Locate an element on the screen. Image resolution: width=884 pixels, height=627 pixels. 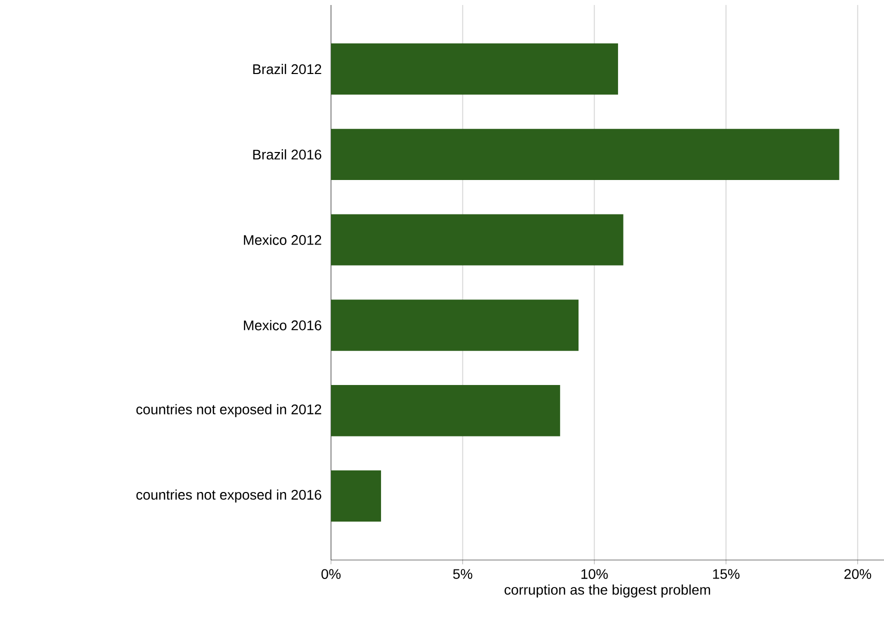
y-tick-label: Mexico 2016 is located at coordinates (283, 325).